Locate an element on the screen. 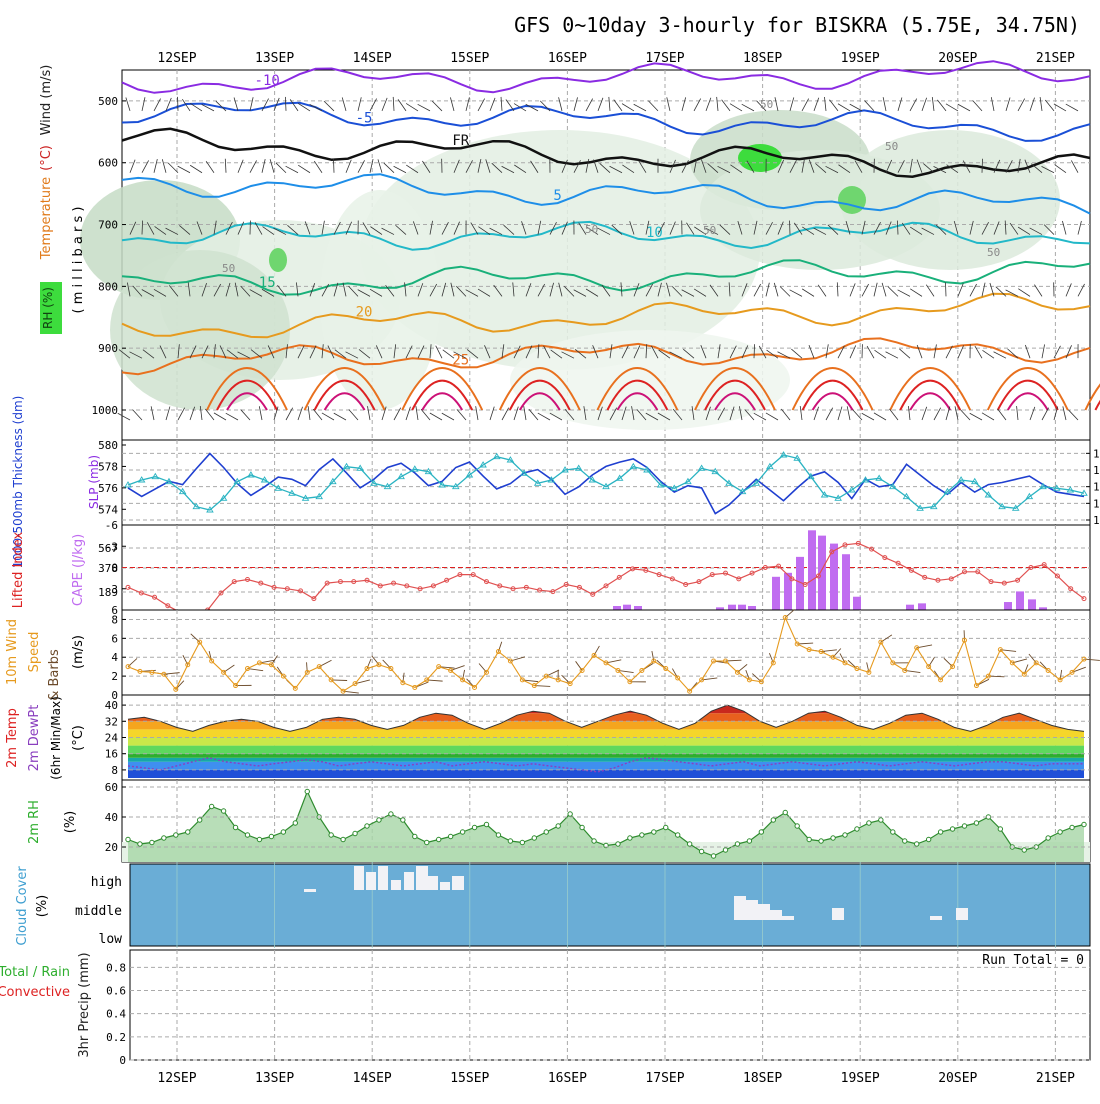 The width and height of the screenshot is (1100, 1104). cloud-axis-label: Cloud Cover is located at coordinates (22, 906).